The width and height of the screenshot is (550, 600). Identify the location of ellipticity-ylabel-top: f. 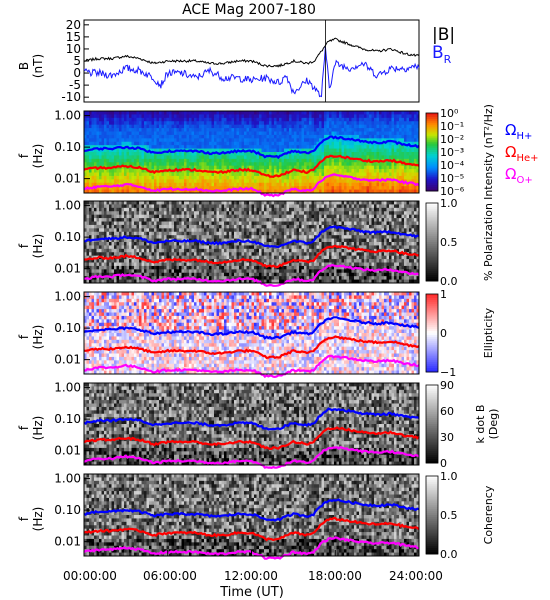
(24, 336).